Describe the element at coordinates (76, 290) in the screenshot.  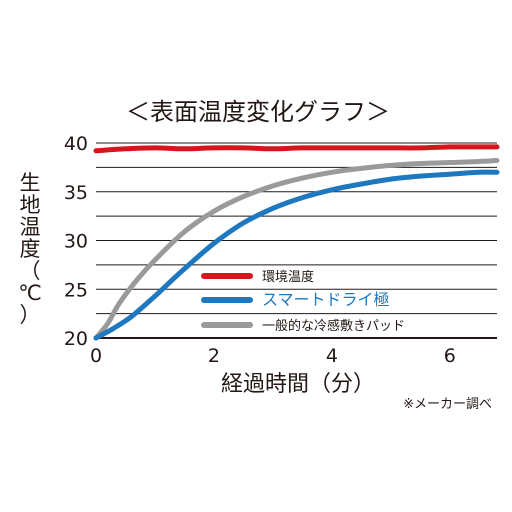
I see `y-tick-label: 25` at that location.